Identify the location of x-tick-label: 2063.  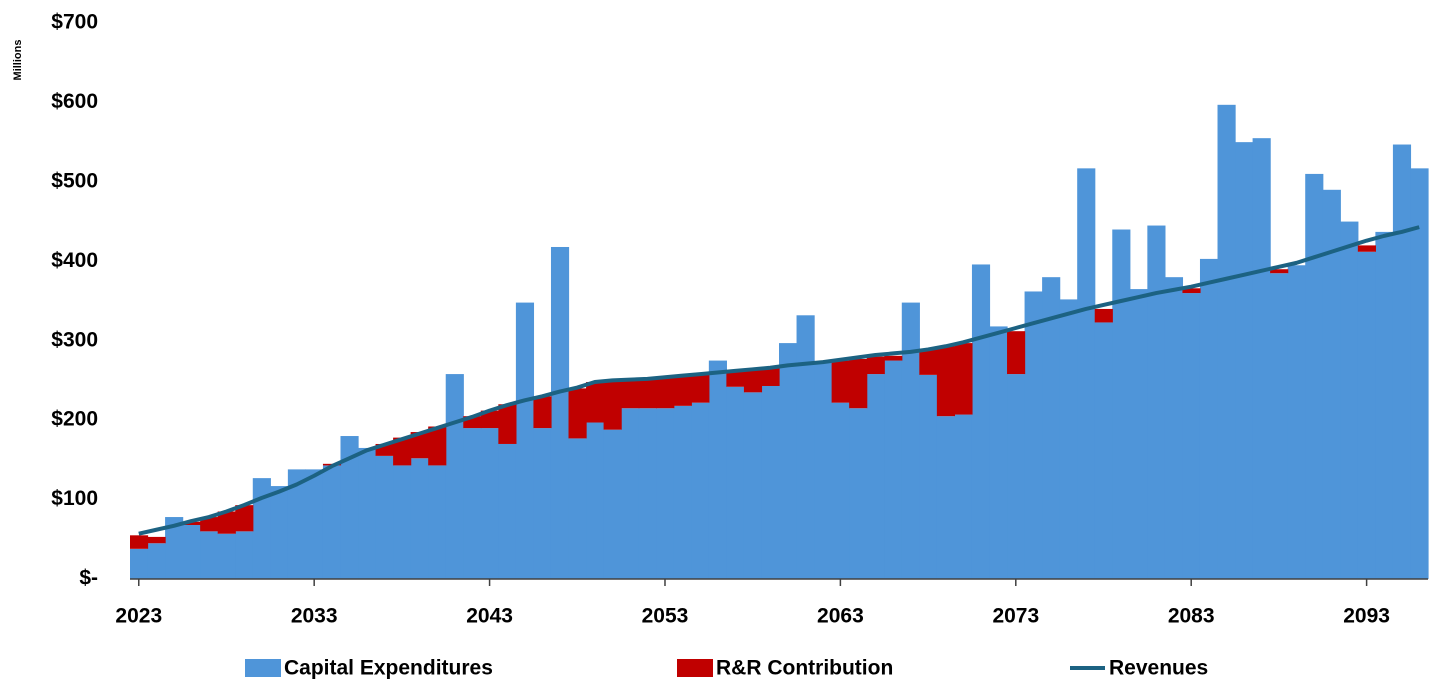
(840, 616).